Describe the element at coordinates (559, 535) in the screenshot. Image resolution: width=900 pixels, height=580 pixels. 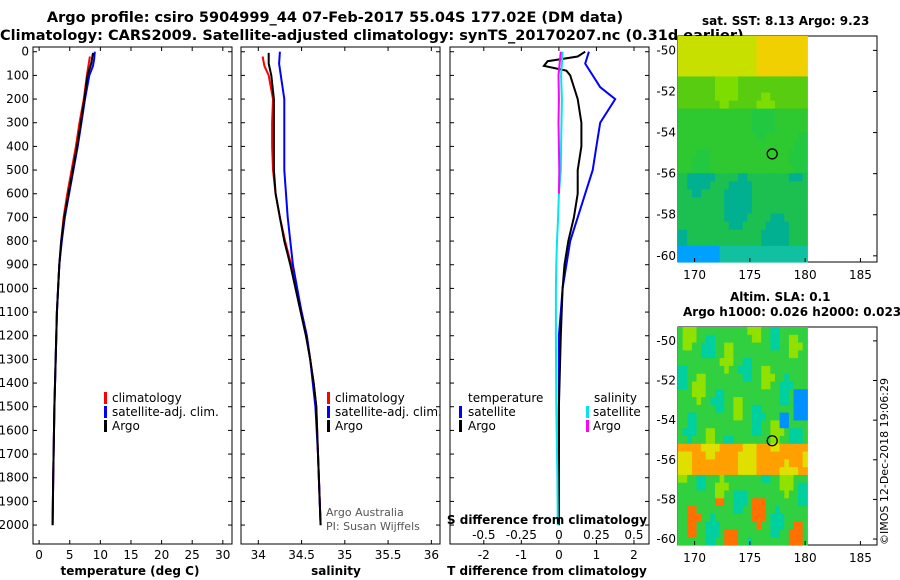
I see `s-difference-tick-label: 0` at that location.